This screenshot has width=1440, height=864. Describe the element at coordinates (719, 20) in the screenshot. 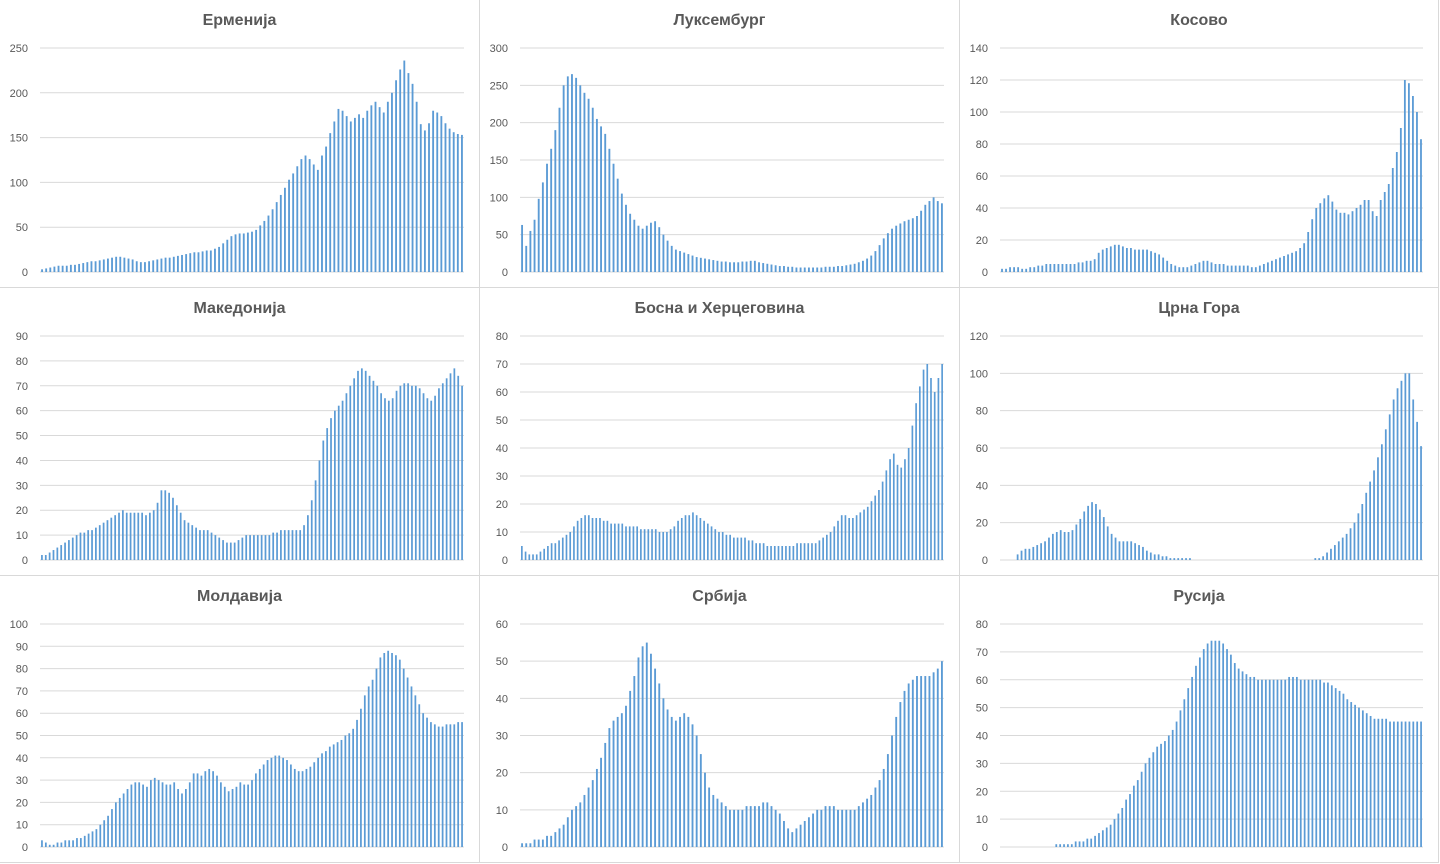

I see `chart-title: Луксембург` at that location.